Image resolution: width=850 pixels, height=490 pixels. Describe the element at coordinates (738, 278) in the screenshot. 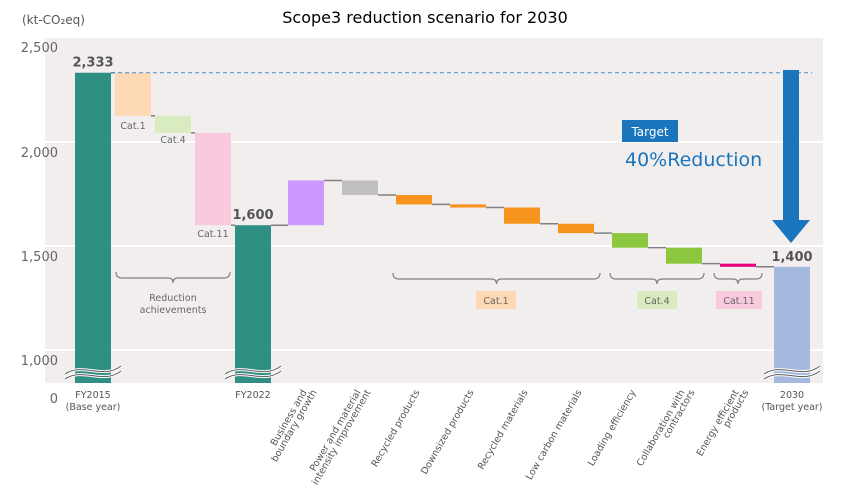

I see `brace-cat11` at that location.